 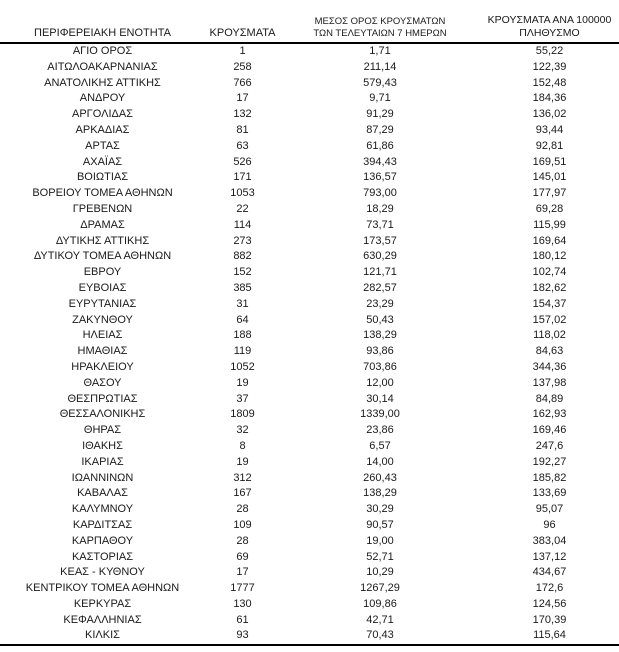 What do you see at coordinates (242, 635) in the screenshot?
I see `cases-cell: 93` at bounding box center [242, 635].